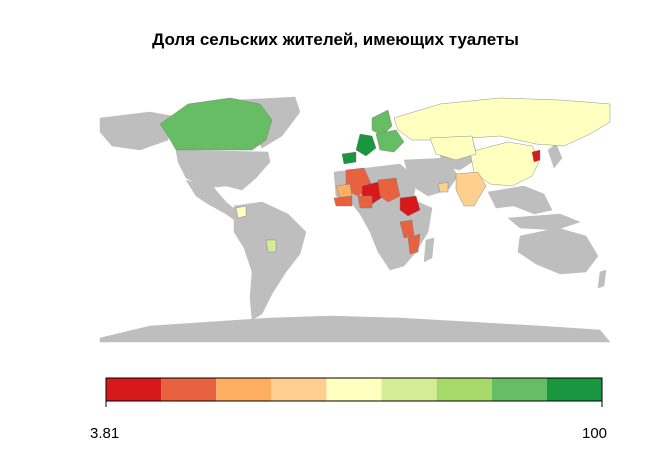 This screenshot has width=671, height=459. I want to click on region-new-zealand, so click(602, 279).